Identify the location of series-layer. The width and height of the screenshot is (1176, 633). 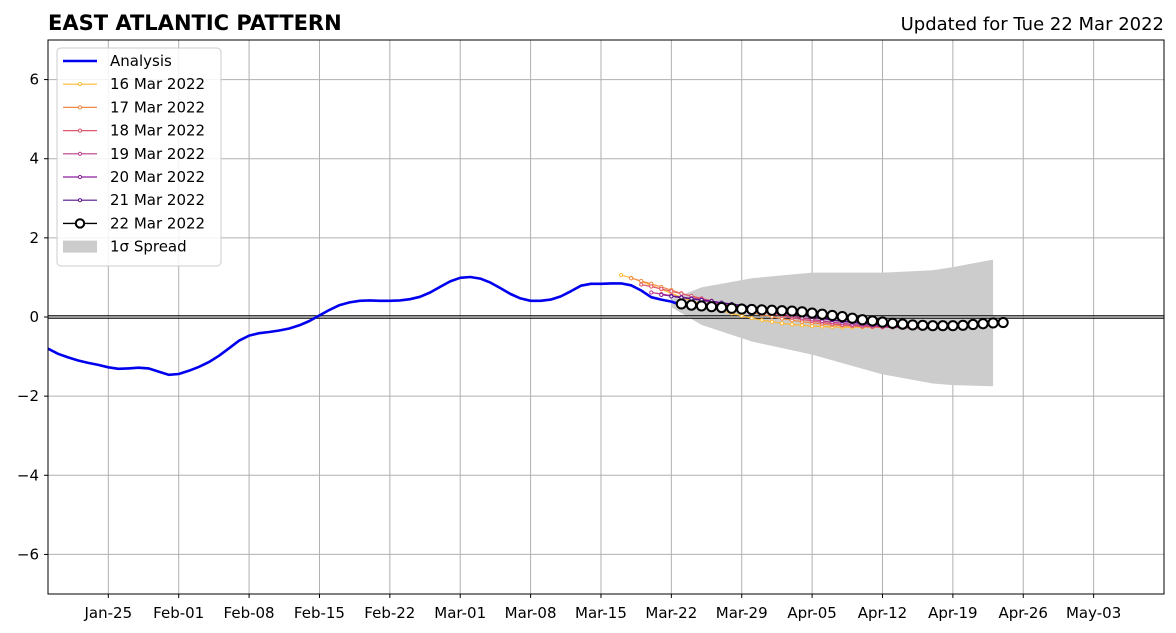
(528, 324).